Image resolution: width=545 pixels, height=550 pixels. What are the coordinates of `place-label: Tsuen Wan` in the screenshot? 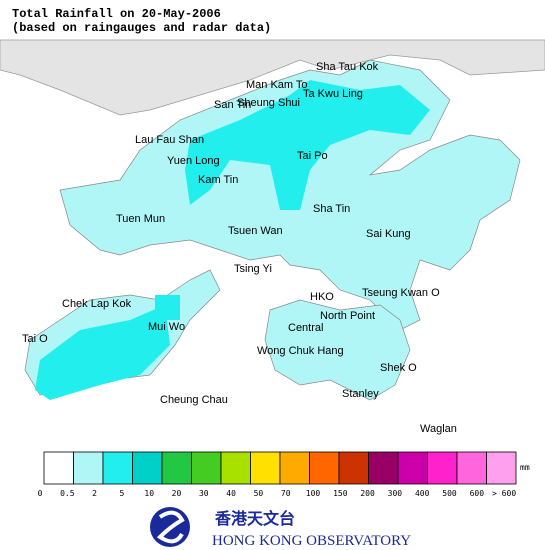 It's located at (255, 231).